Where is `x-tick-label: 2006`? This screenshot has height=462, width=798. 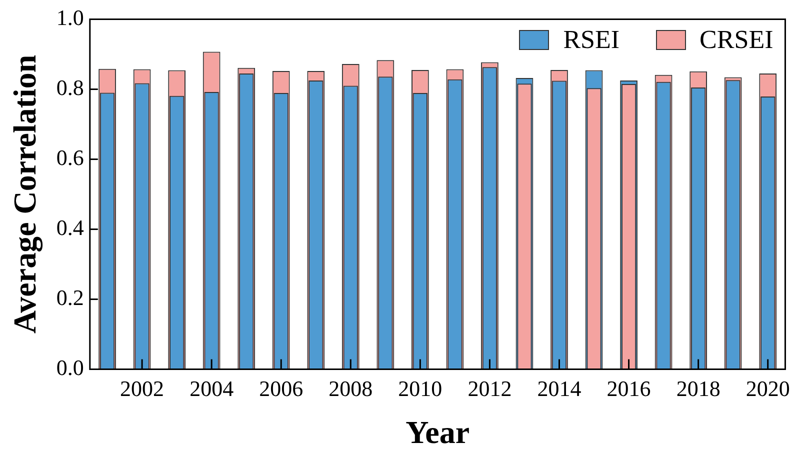 x-tick-label: 2006 is located at coordinates (281, 389).